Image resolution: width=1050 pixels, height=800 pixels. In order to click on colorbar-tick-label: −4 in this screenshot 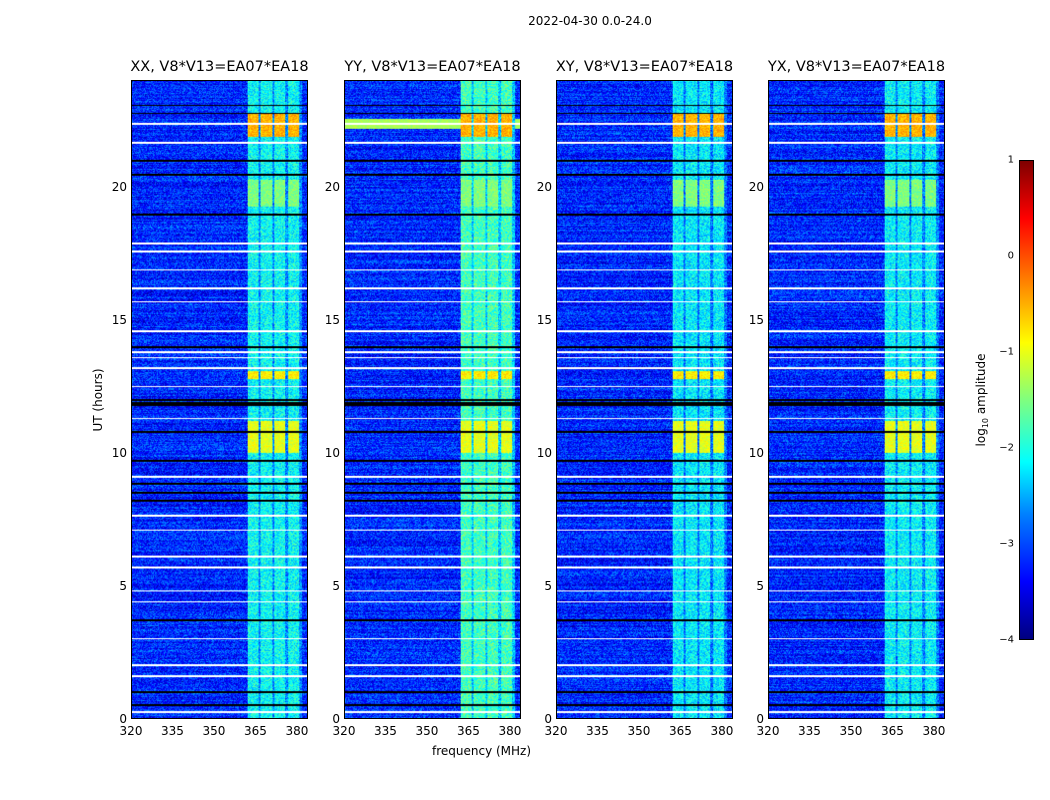, I will do `click(1006, 640)`.